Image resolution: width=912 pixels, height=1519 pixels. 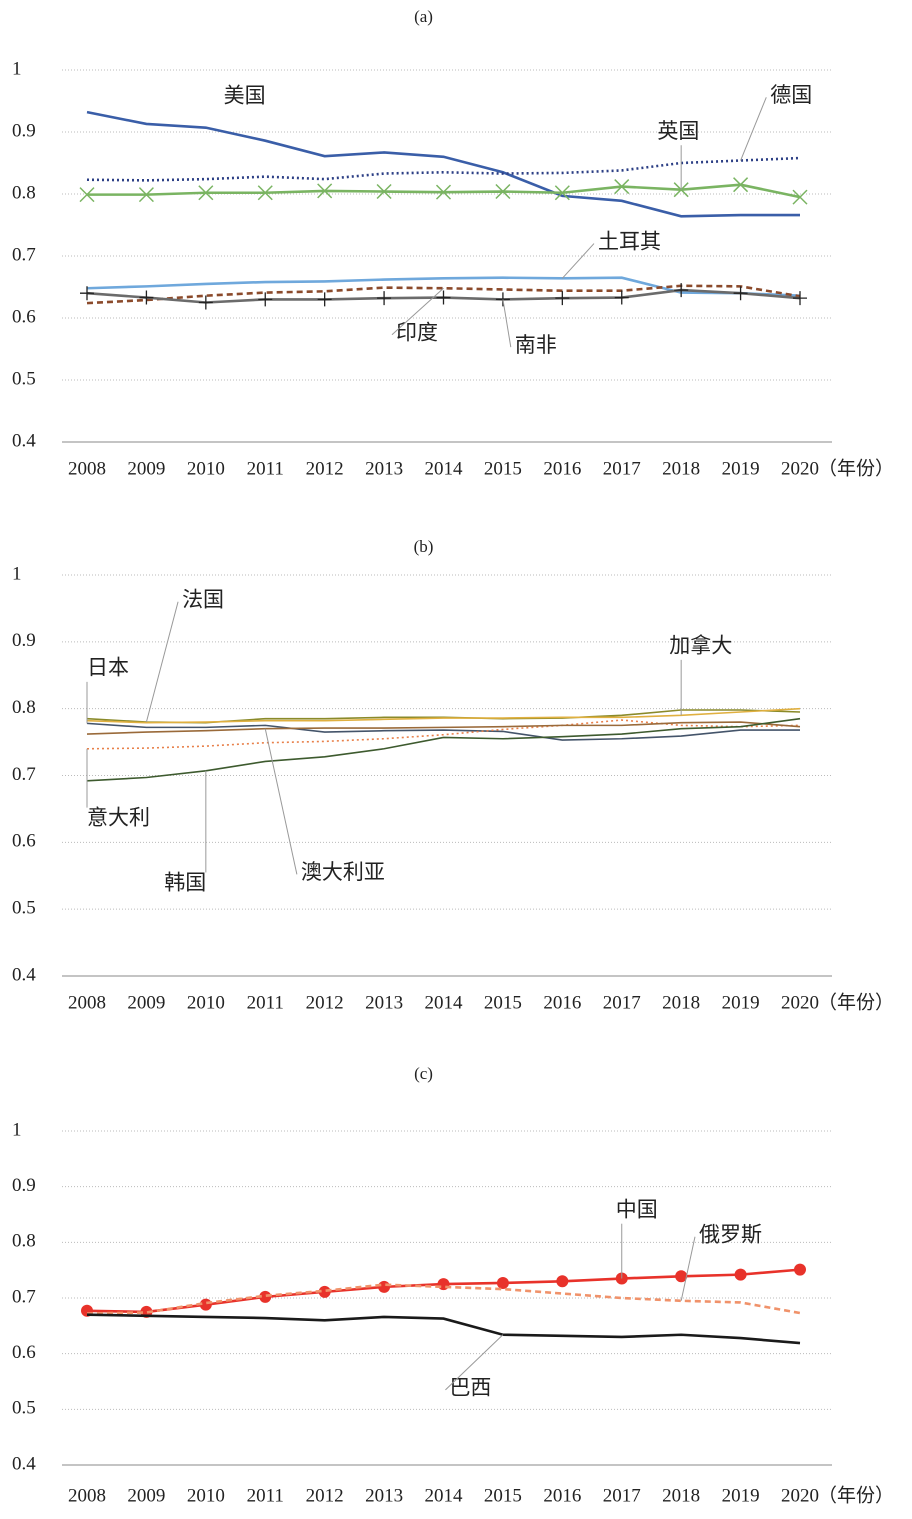 I want to click on series-label: 美国, so click(x=245, y=96).